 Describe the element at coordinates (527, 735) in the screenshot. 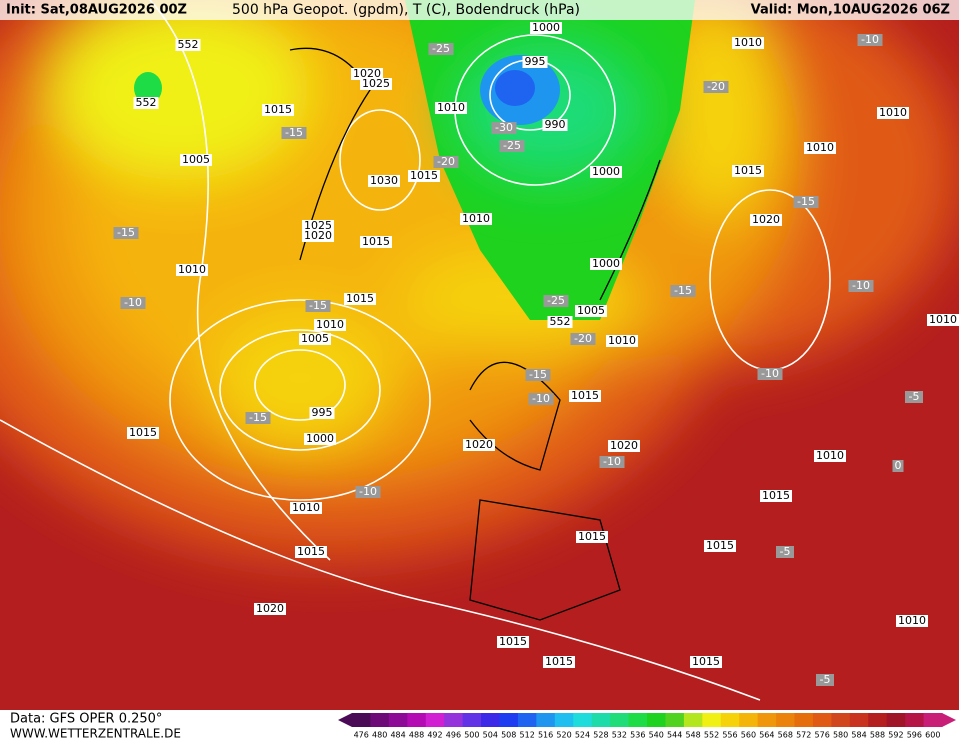

I see `colorbar-label: 512` at that location.